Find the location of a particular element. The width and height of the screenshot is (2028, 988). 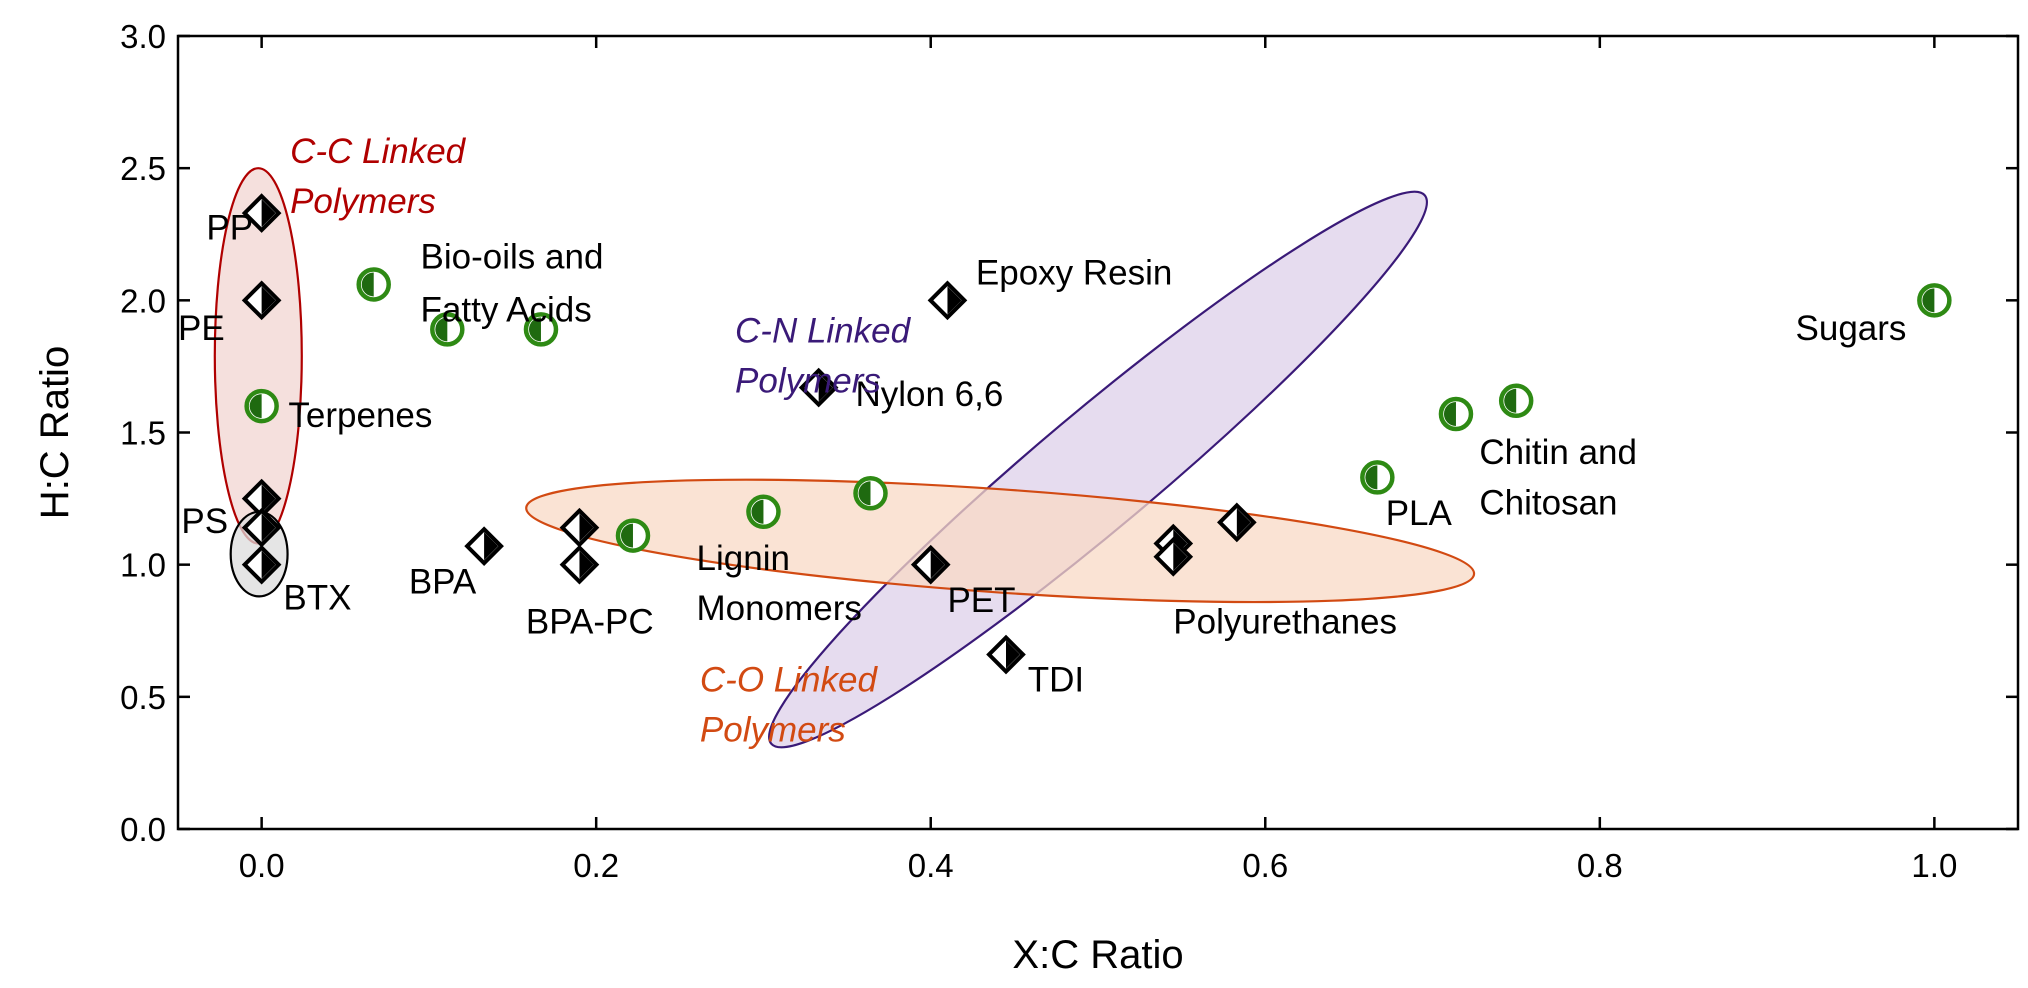

point-label: BPA-PC is located at coordinates (590, 621).